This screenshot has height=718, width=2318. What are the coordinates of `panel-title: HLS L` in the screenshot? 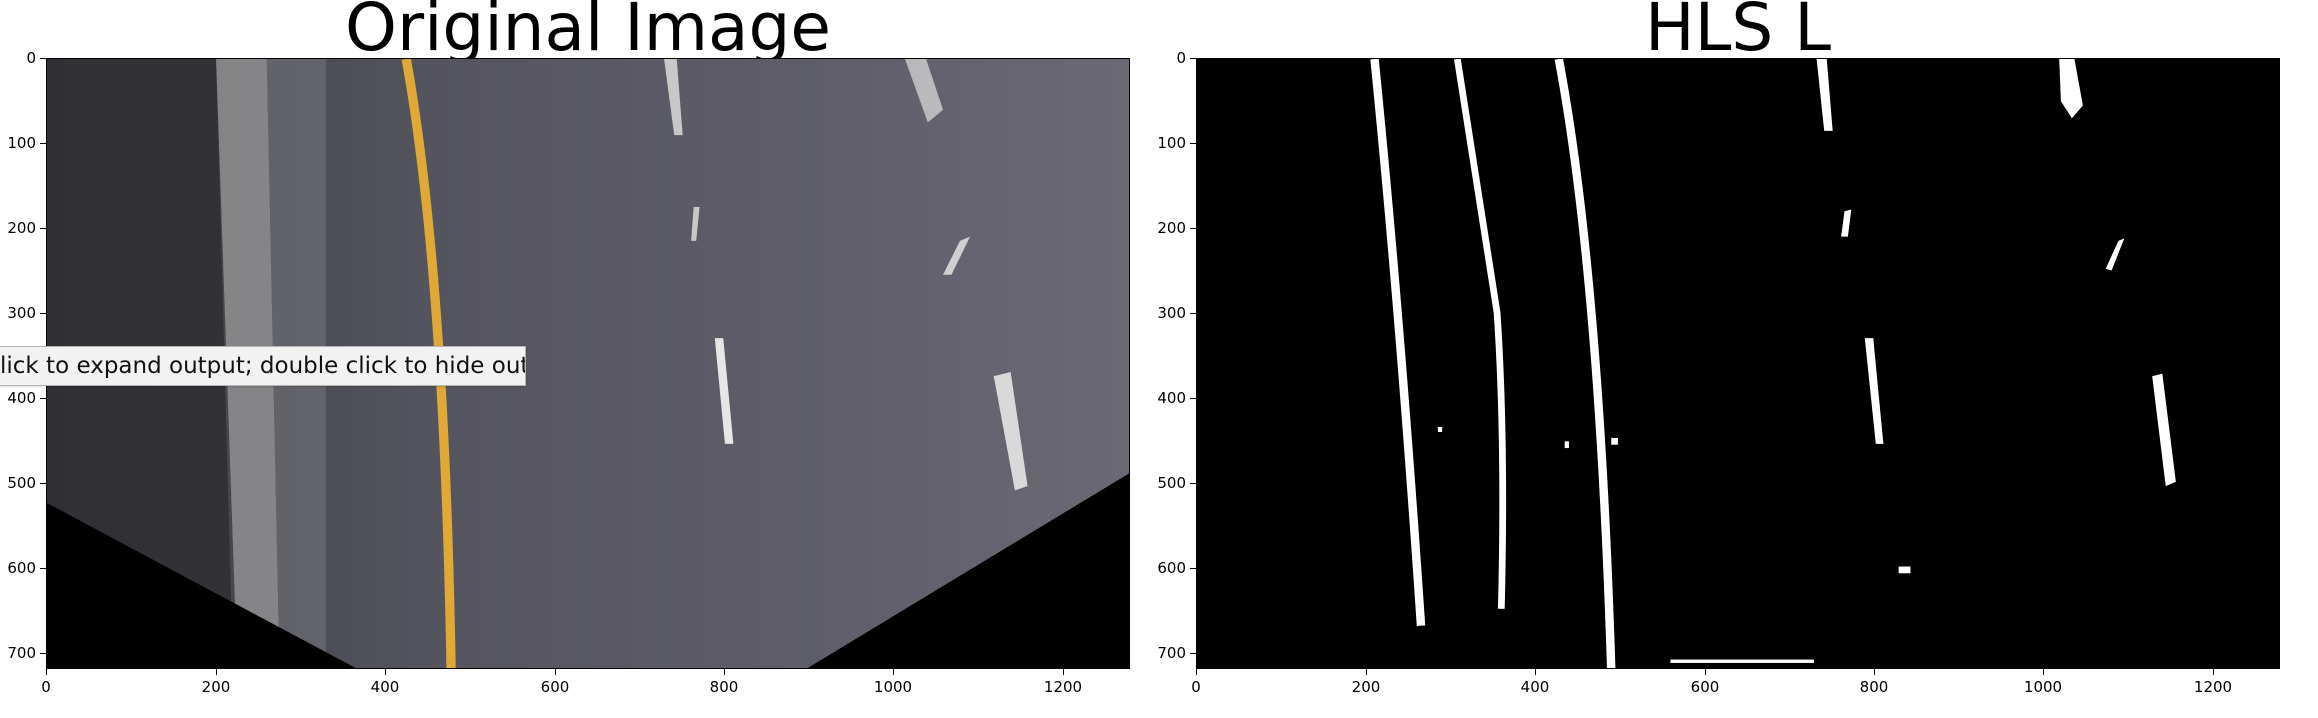 It's located at (1738, 33).